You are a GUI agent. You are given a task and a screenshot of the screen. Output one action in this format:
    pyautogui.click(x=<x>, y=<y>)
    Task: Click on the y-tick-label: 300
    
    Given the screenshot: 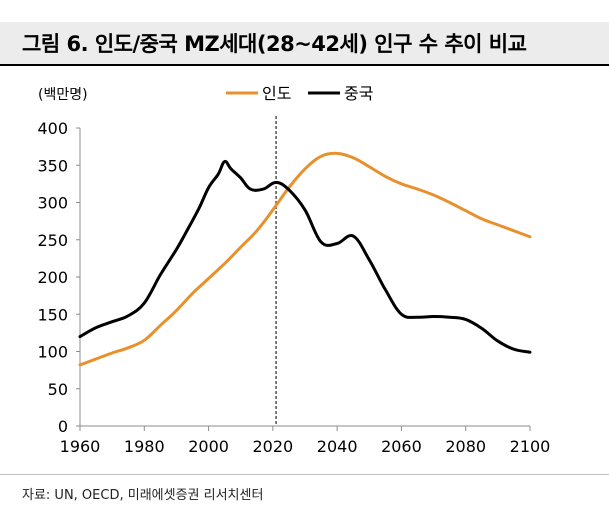 What is the action you would take?
    pyautogui.click(x=52, y=203)
    